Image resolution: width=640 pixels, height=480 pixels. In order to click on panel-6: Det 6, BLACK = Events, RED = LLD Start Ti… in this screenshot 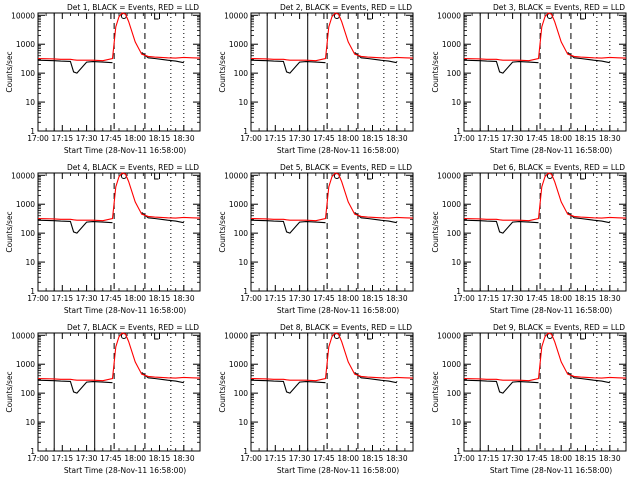, I will do `click(529, 239)`.